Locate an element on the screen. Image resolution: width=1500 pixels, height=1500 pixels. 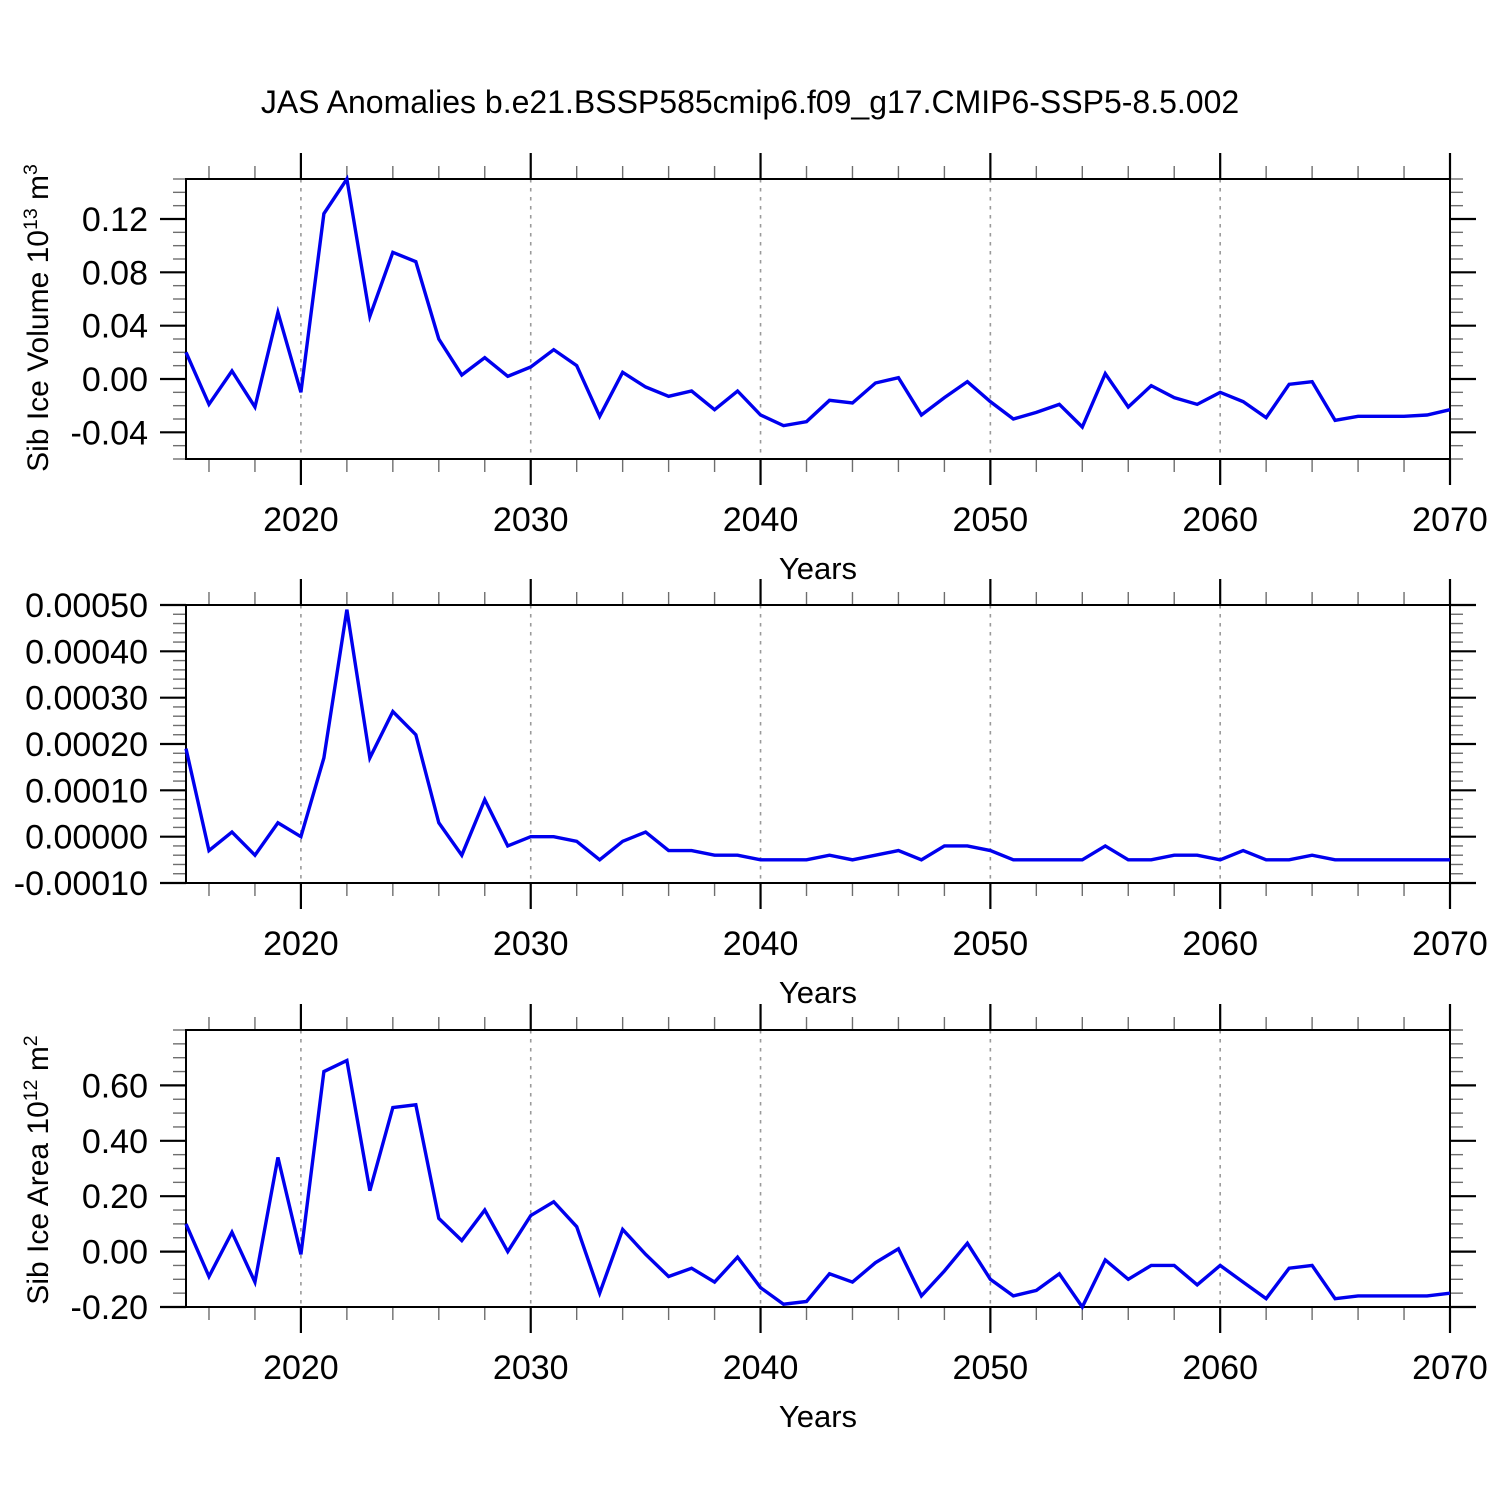
y-tick-label: 0.00050 is located at coordinates (86, 606).